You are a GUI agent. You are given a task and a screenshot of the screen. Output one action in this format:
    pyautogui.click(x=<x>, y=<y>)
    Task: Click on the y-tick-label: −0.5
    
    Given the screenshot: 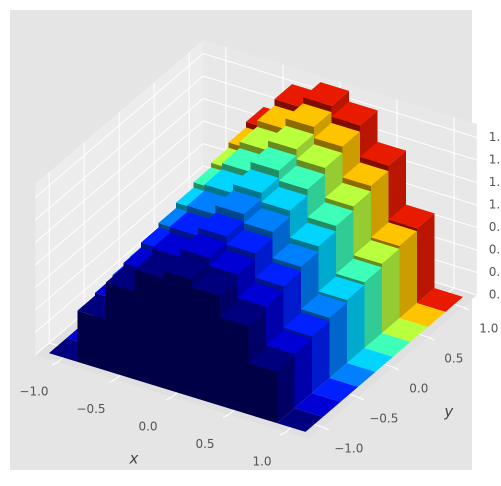 What is the action you would take?
    pyautogui.click(x=383, y=419)
    